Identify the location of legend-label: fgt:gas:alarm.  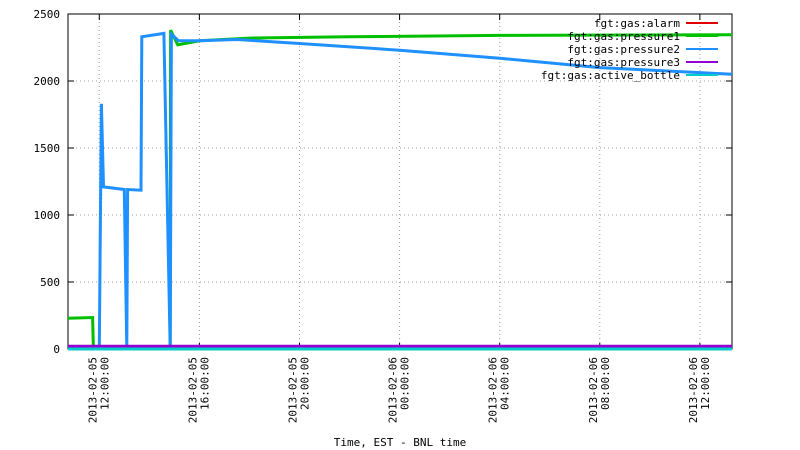
(637, 23).